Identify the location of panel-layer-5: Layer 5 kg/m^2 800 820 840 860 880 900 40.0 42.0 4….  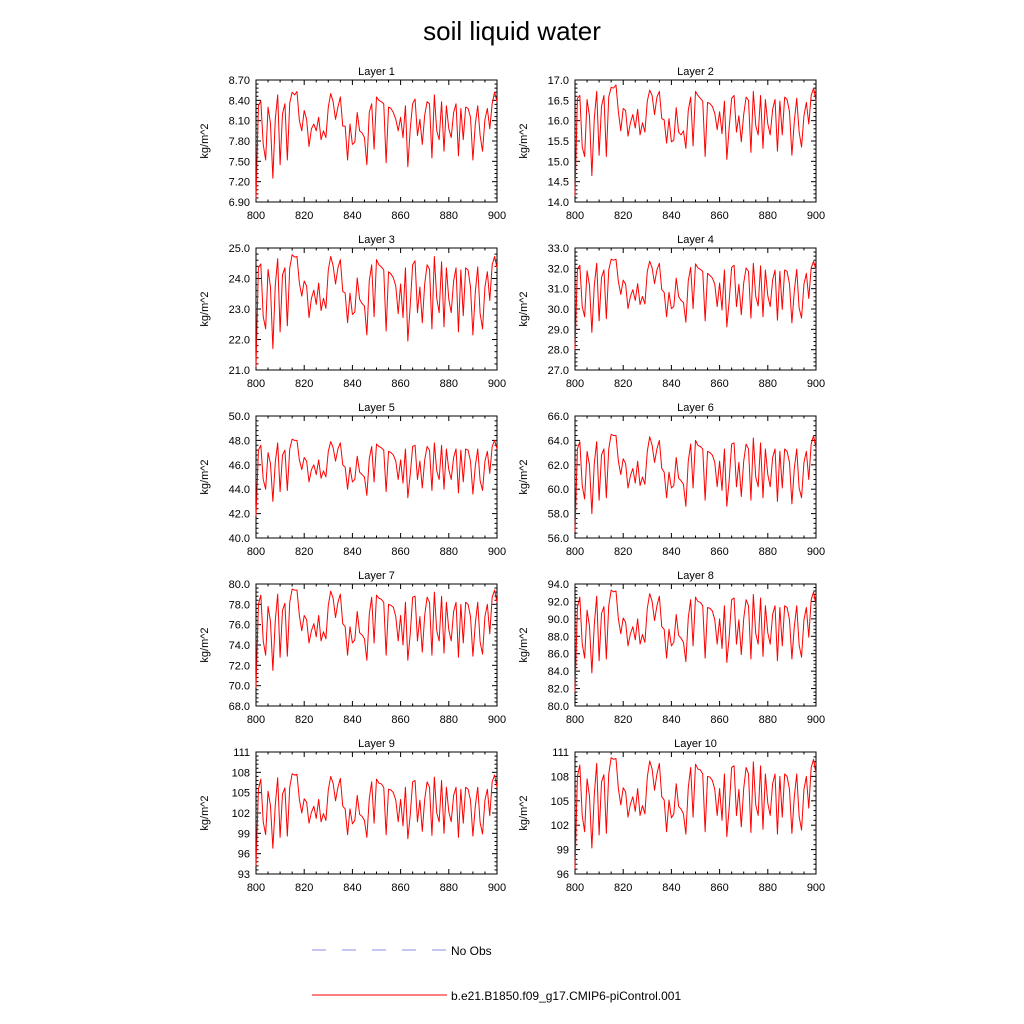
(352, 480).